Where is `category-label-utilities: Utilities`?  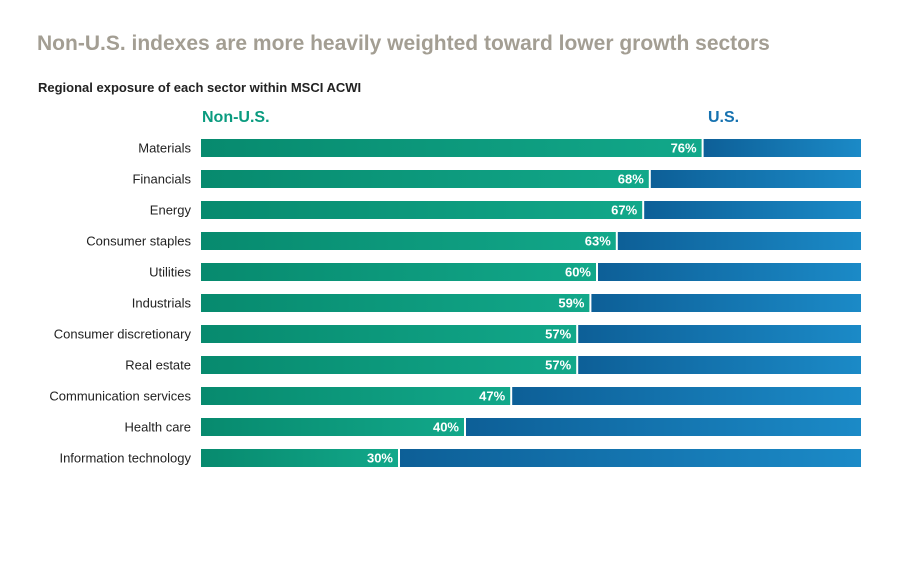 category-label-utilities: Utilities is located at coordinates (170, 272).